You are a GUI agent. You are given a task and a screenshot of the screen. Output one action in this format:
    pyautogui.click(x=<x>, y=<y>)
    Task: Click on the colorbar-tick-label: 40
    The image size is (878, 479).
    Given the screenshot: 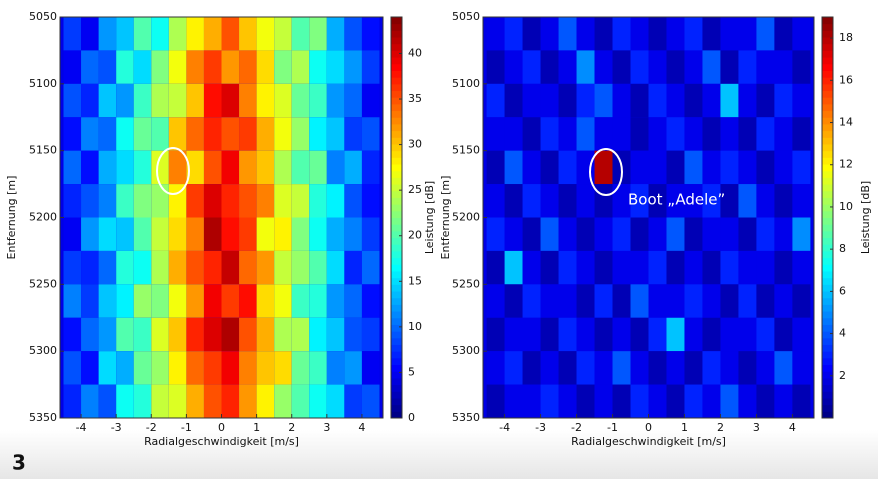 What is the action you would take?
    pyautogui.click(x=415, y=52)
    